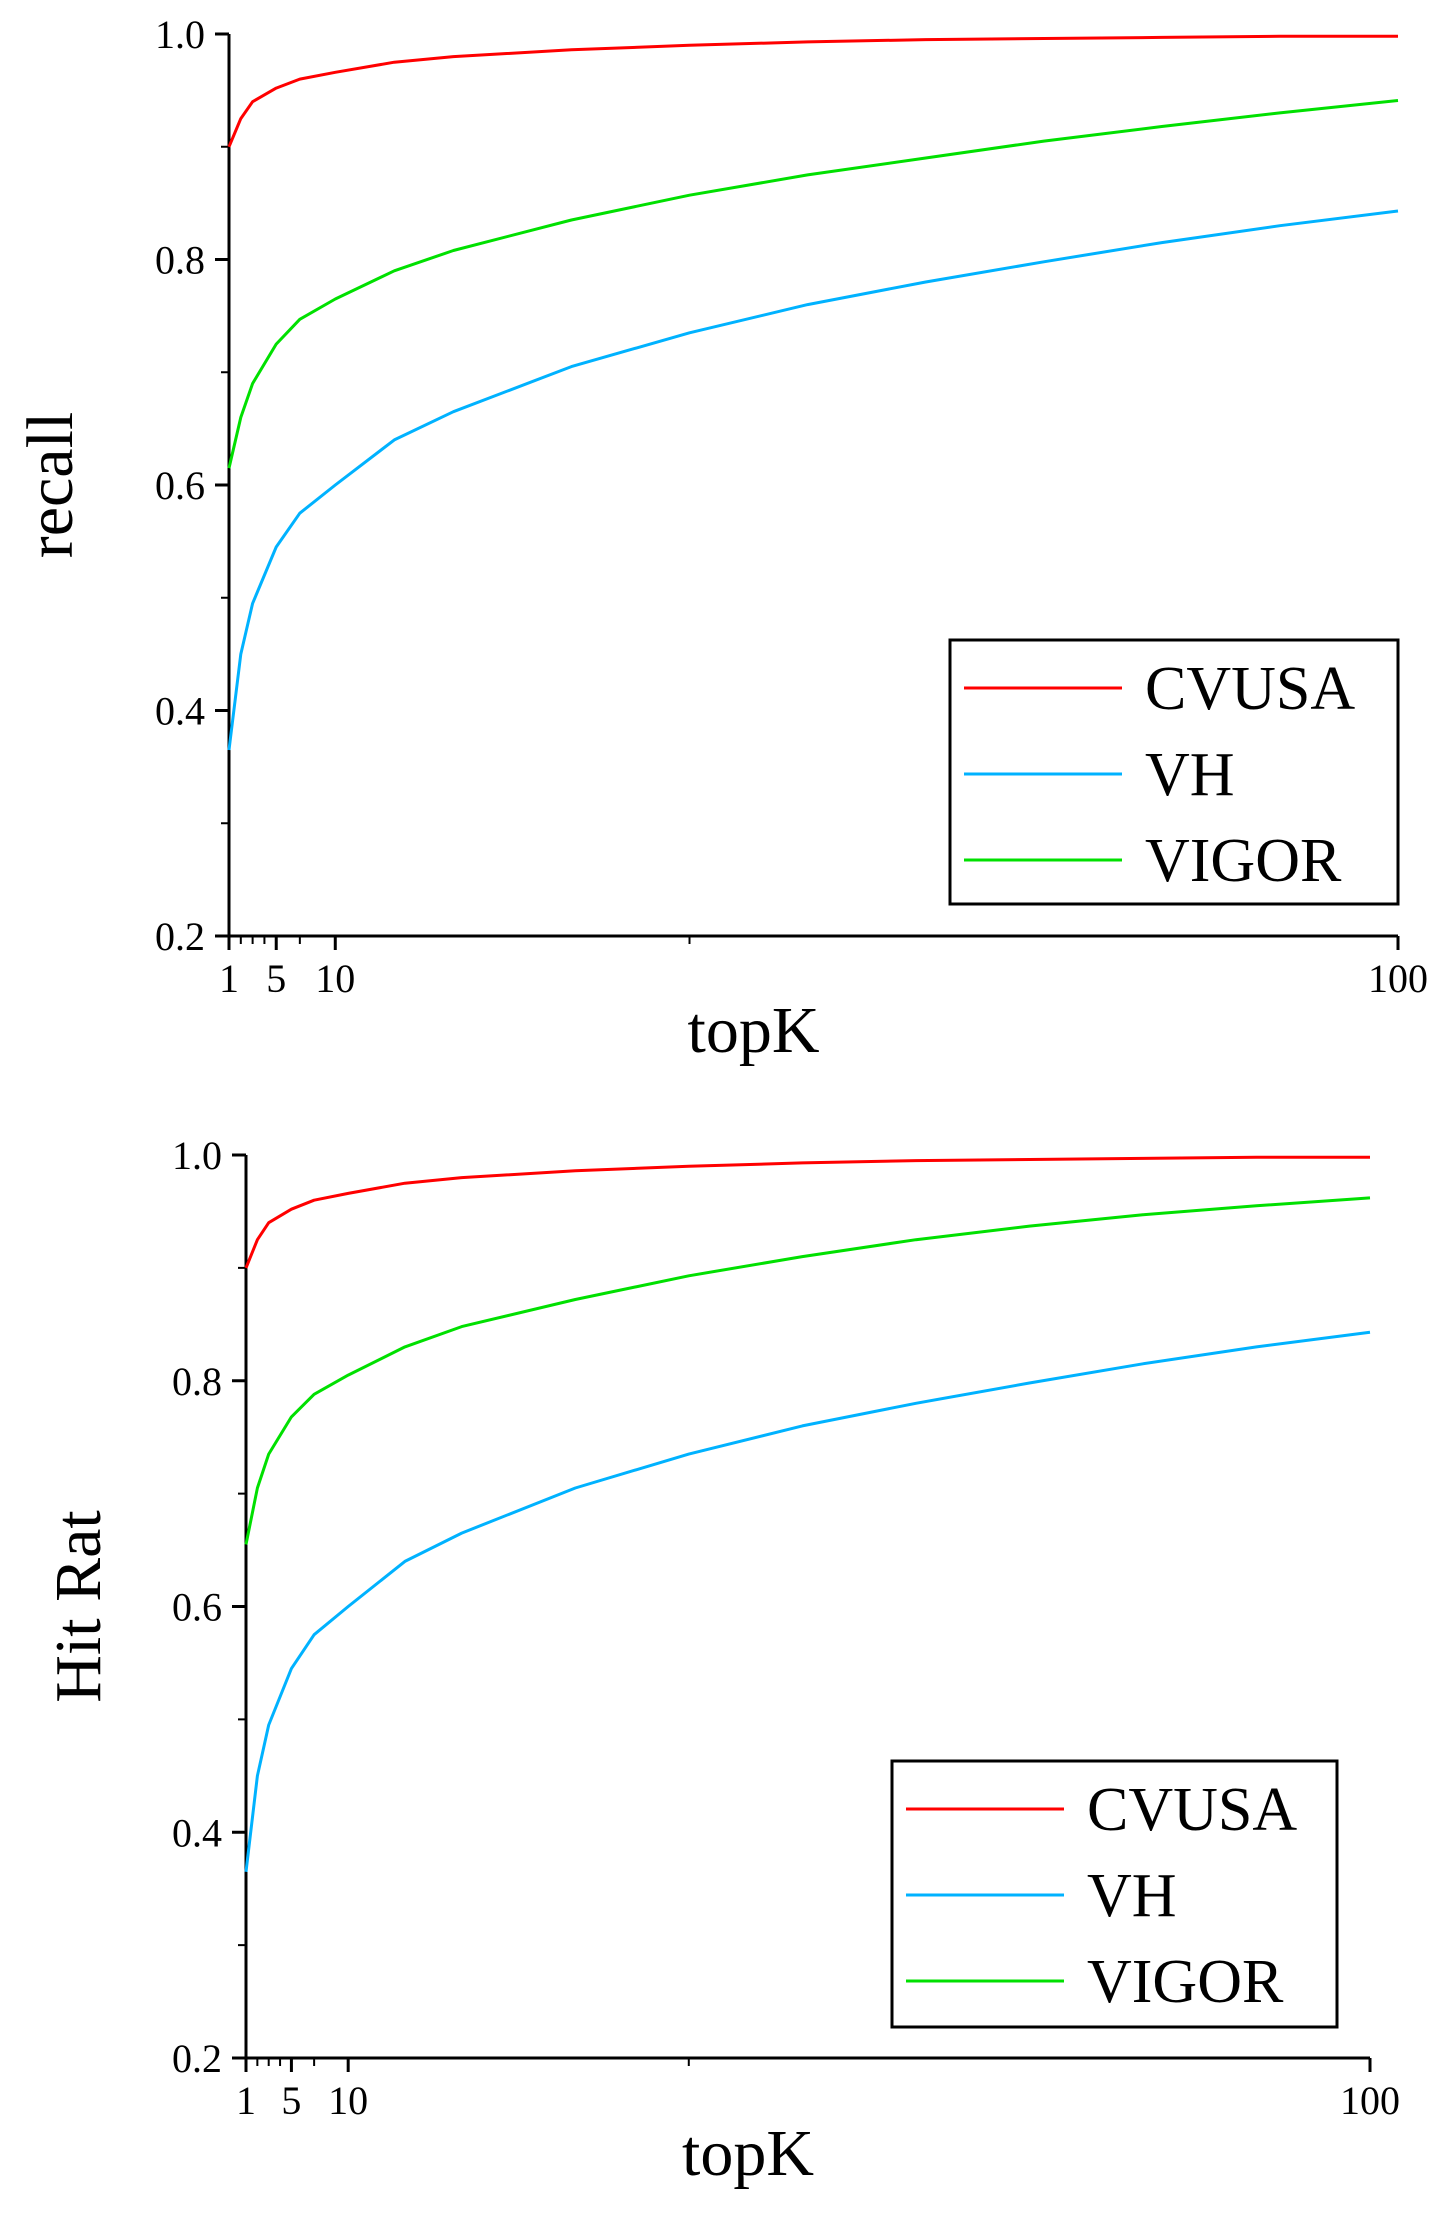 The width and height of the screenshot is (1451, 2213). I want to click on recall-y-tick-label: 0.2, so click(180, 936).